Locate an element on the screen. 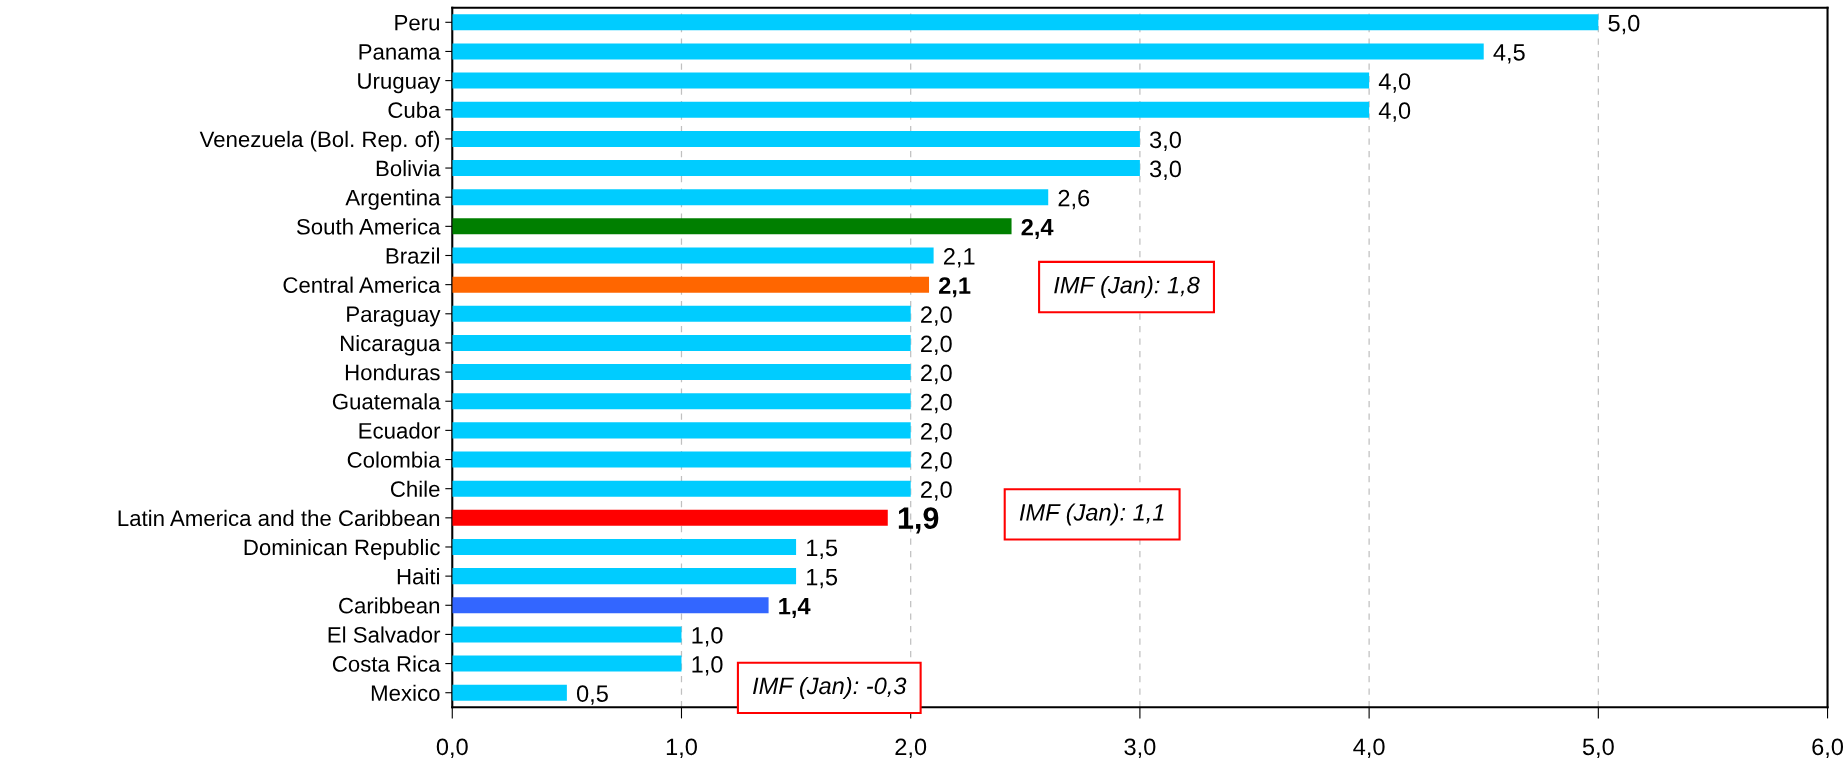 The image size is (1846, 773). x-tick-label: 4,0 is located at coordinates (1369, 748).